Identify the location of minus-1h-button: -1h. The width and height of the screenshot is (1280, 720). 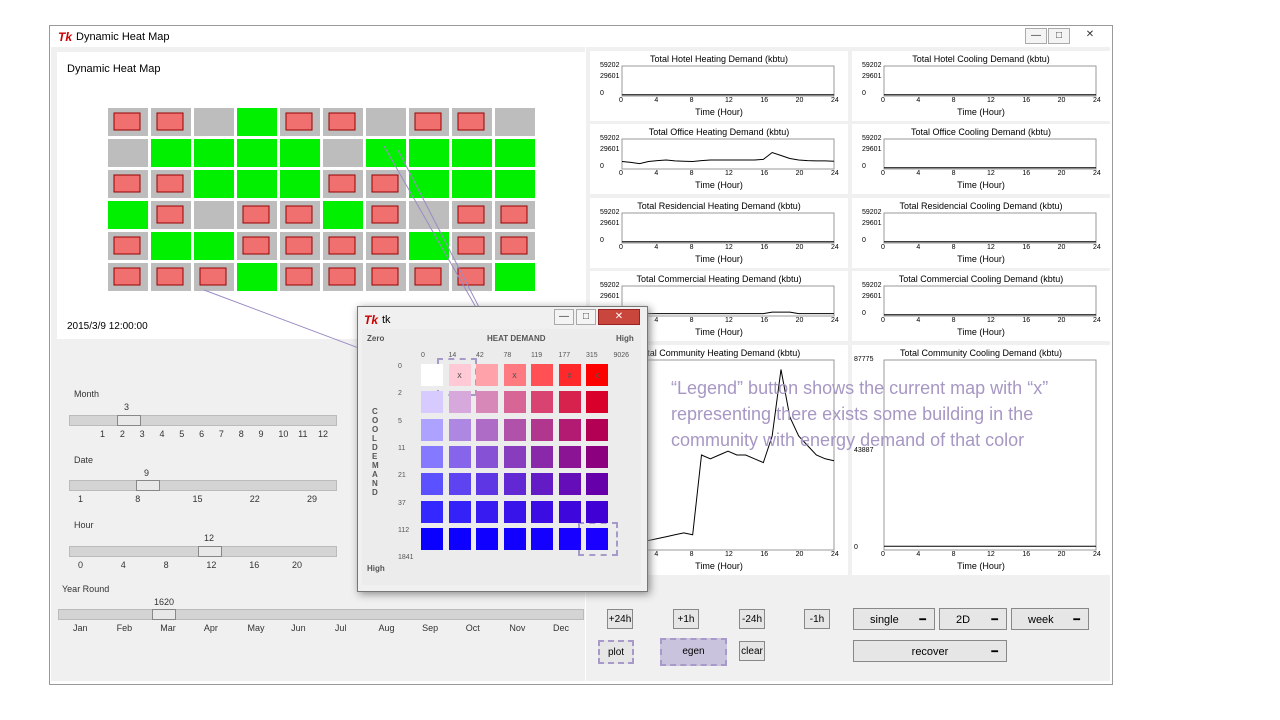
(817, 619).